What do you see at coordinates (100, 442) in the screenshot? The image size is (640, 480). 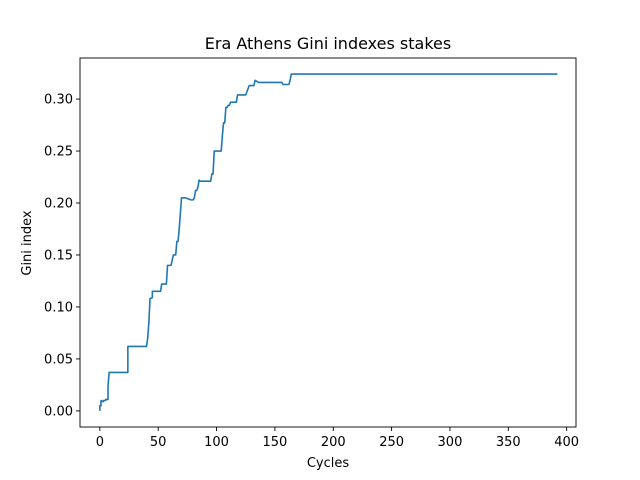 I see `x-tick-label: 0` at bounding box center [100, 442].